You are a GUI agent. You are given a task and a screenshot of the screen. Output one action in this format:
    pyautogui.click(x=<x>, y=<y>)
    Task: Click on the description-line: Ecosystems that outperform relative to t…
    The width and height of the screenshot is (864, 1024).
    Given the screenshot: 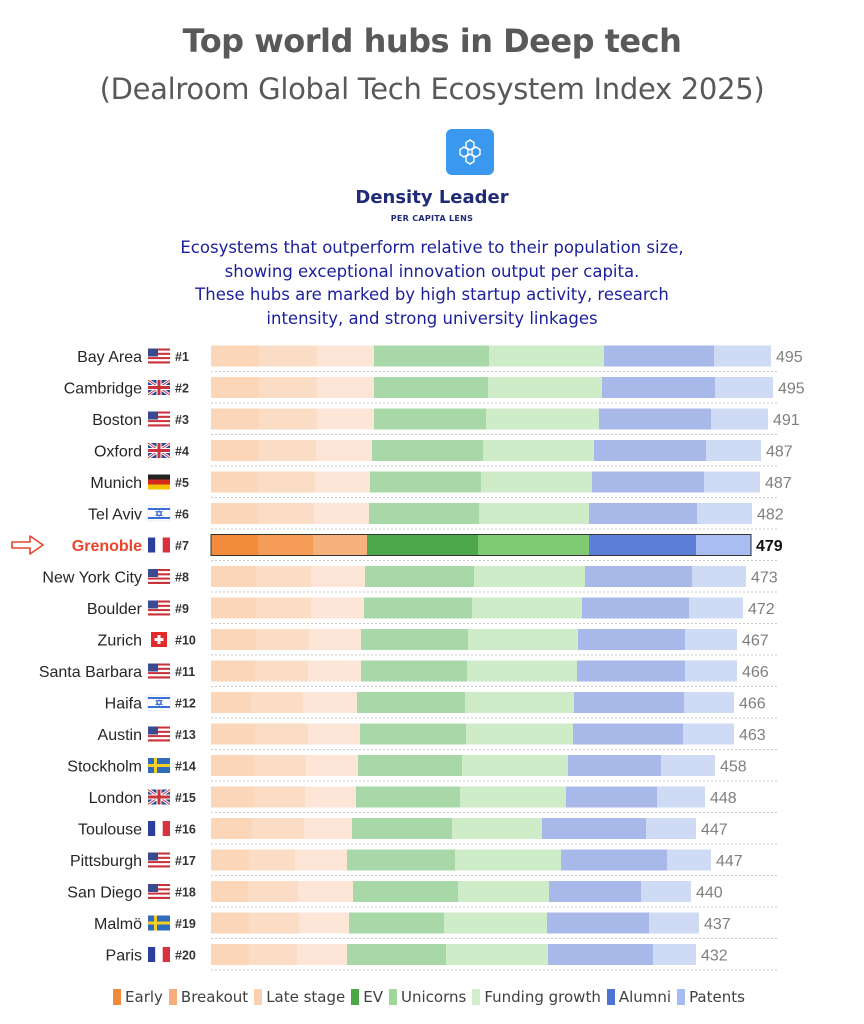 What is the action you would take?
    pyautogui.click(x=432, y=247)
    